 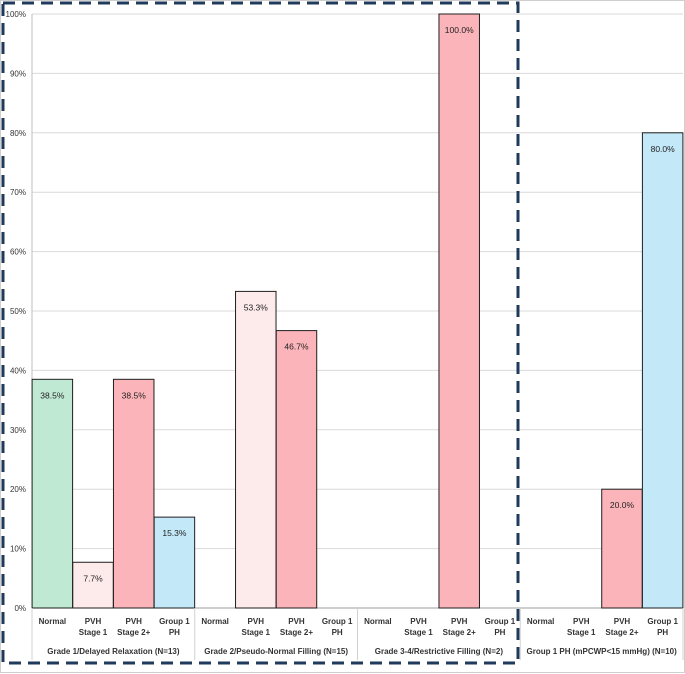 I want to click on y-tick-label: 30%, so click(x=18, y=430).